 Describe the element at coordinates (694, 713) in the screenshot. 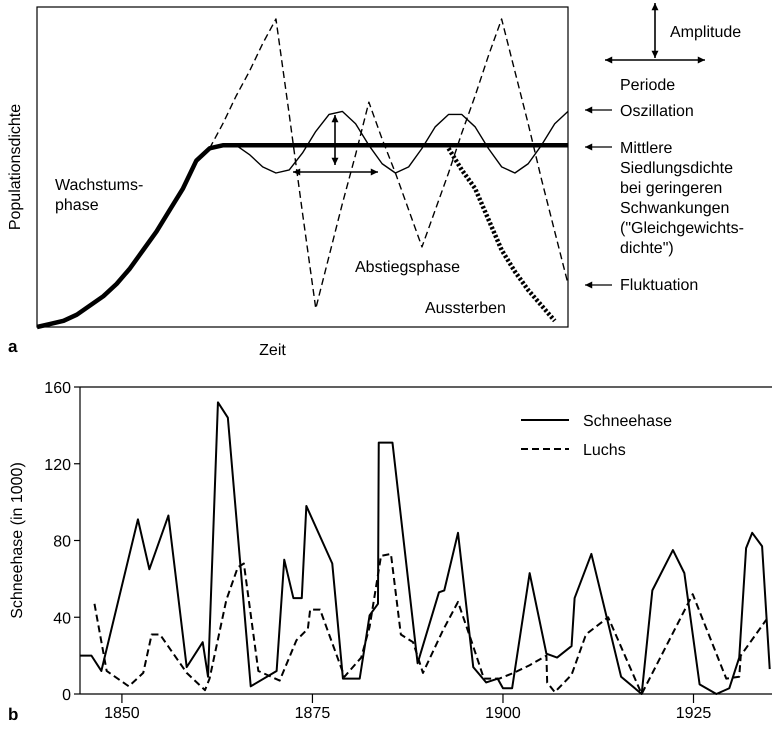

I see `x-tick-label: 1925` at that location.